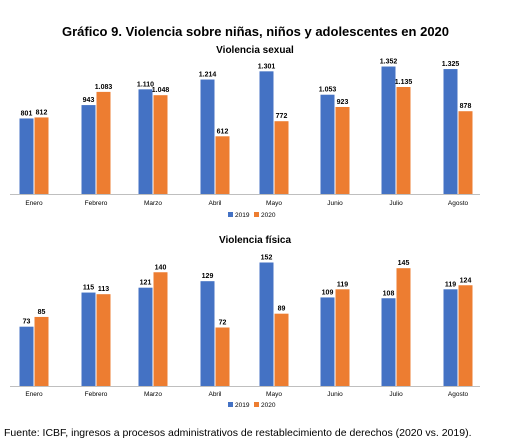  What do you see at coordinates (208, 75) in the screenshot?
I see `data-label-2019-abril: 1.214` at bounding box center [208, 75].